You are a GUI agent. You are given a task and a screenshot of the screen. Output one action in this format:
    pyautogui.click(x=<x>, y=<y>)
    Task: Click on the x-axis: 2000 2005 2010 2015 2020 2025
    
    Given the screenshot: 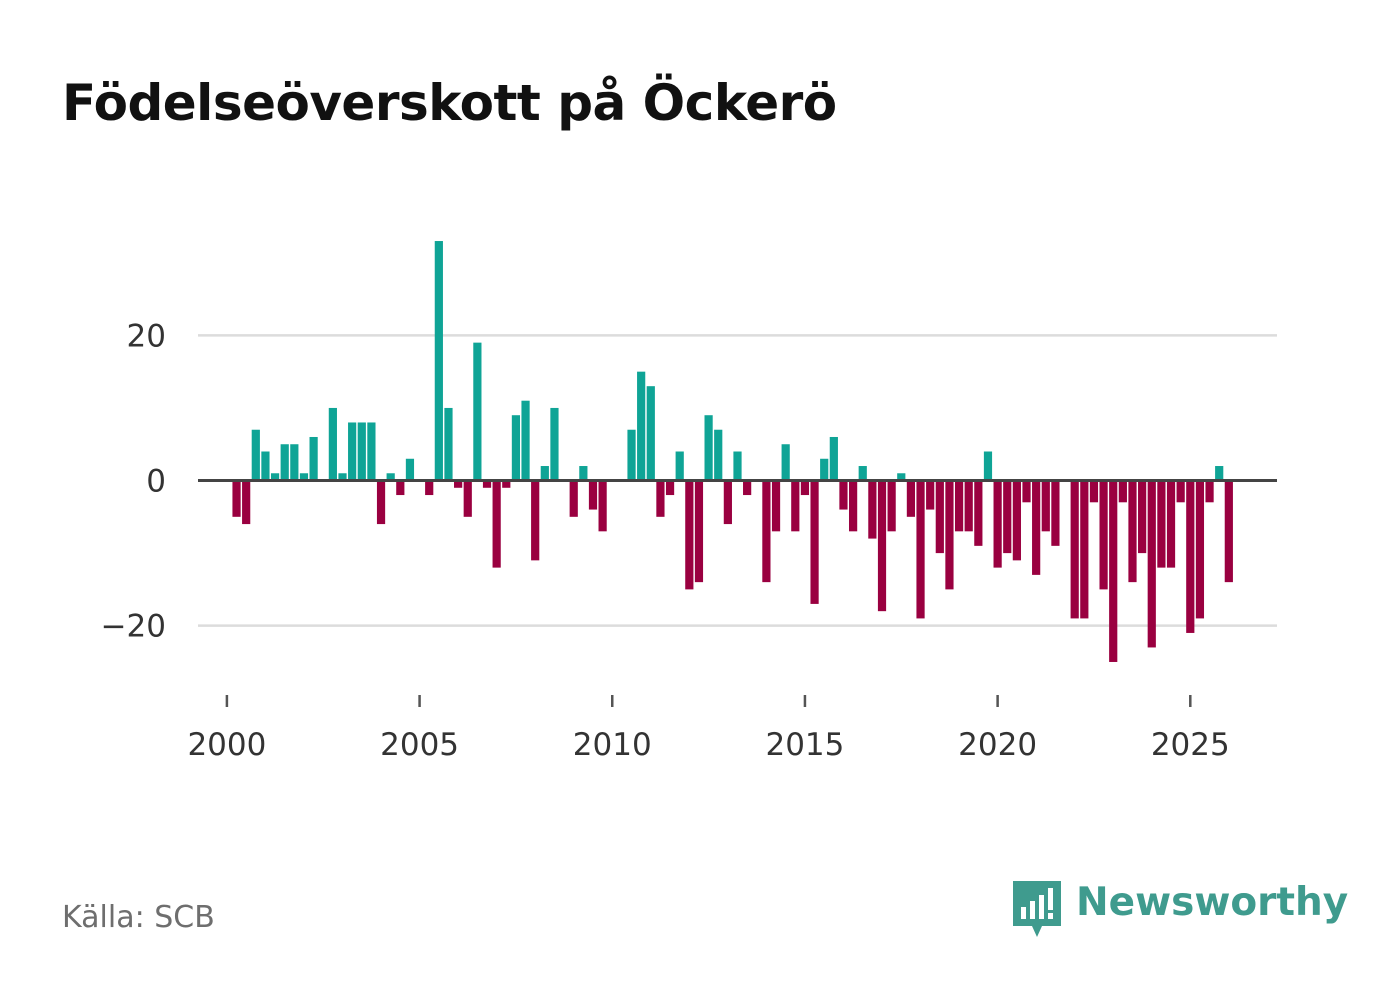 What is the action you would take?
    pyautogui.click(x=708, y=729)
    